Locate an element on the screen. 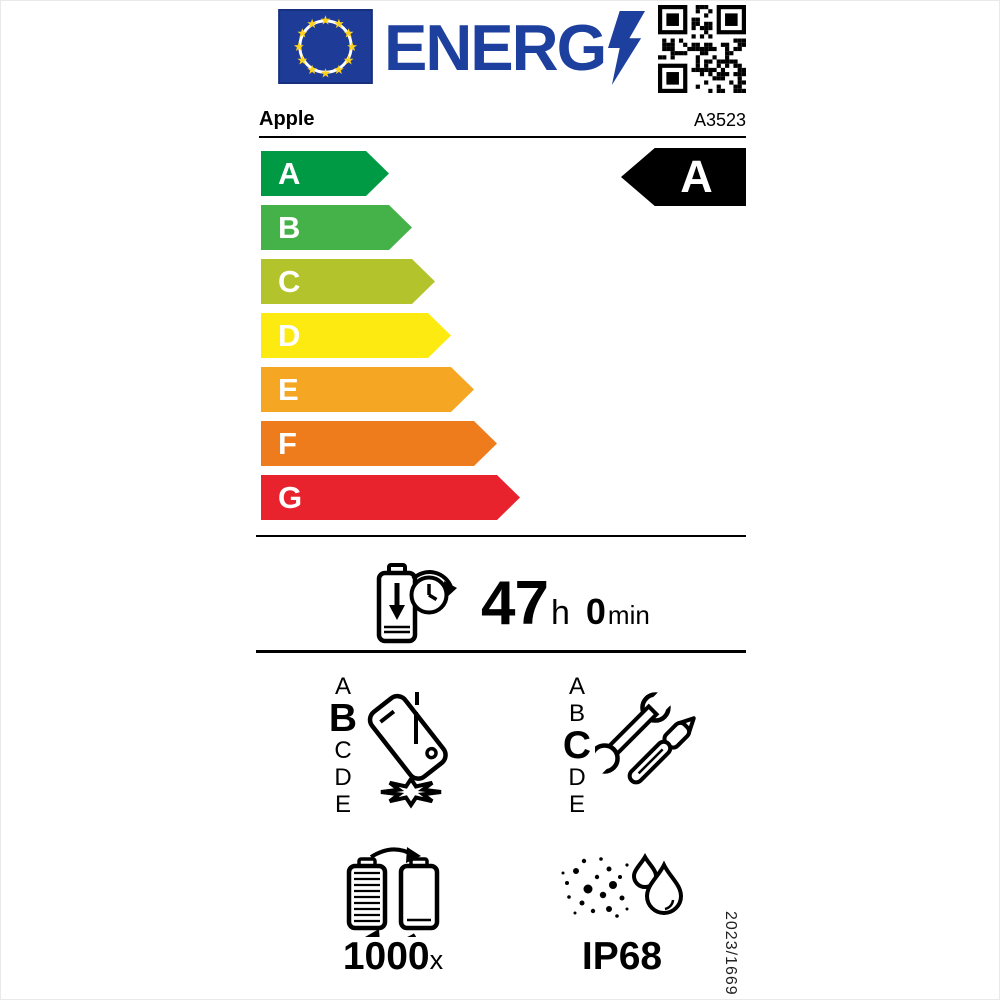 This screenshot has height=1000, width=1000. battery-life-minutes: 0 is located at coordinates (595, 611).